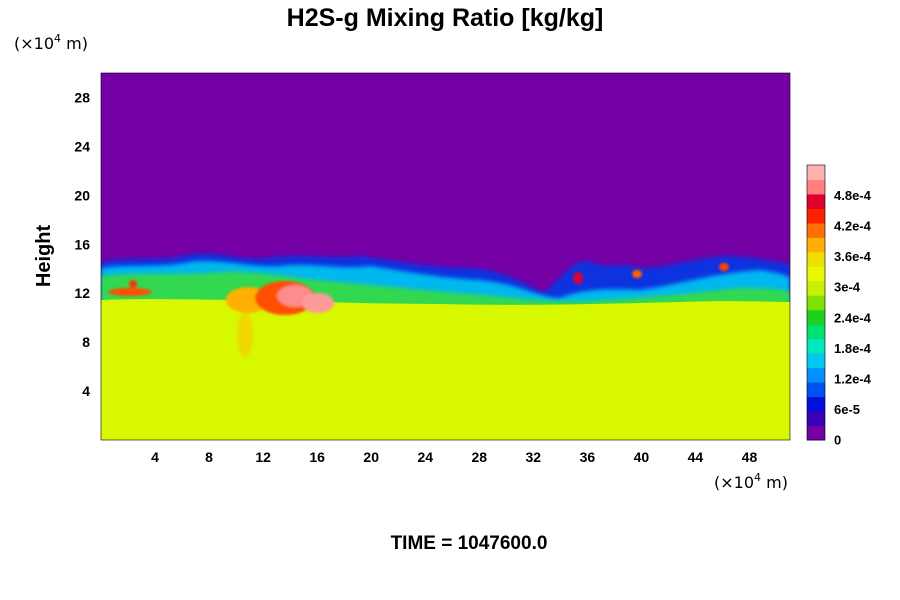 The height and width of the screenshot is (600, 900). Describe the element at coordinates (853, 226) in the screenshot. I see `colorbar-tick-label: 4.2e-4` at that location.